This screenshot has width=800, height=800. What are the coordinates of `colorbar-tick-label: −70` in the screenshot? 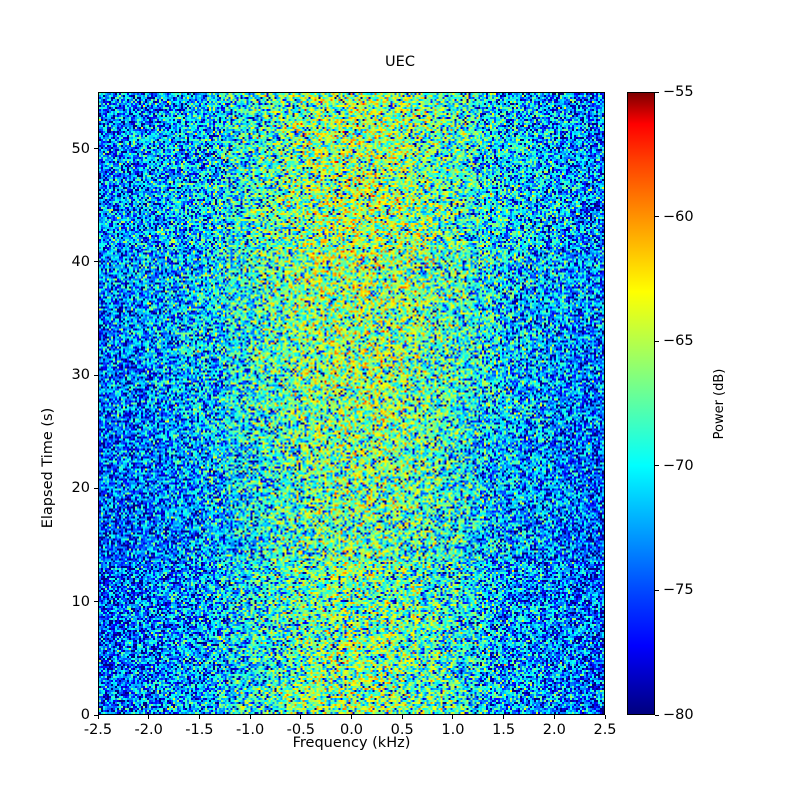 It's located at (678, 465).